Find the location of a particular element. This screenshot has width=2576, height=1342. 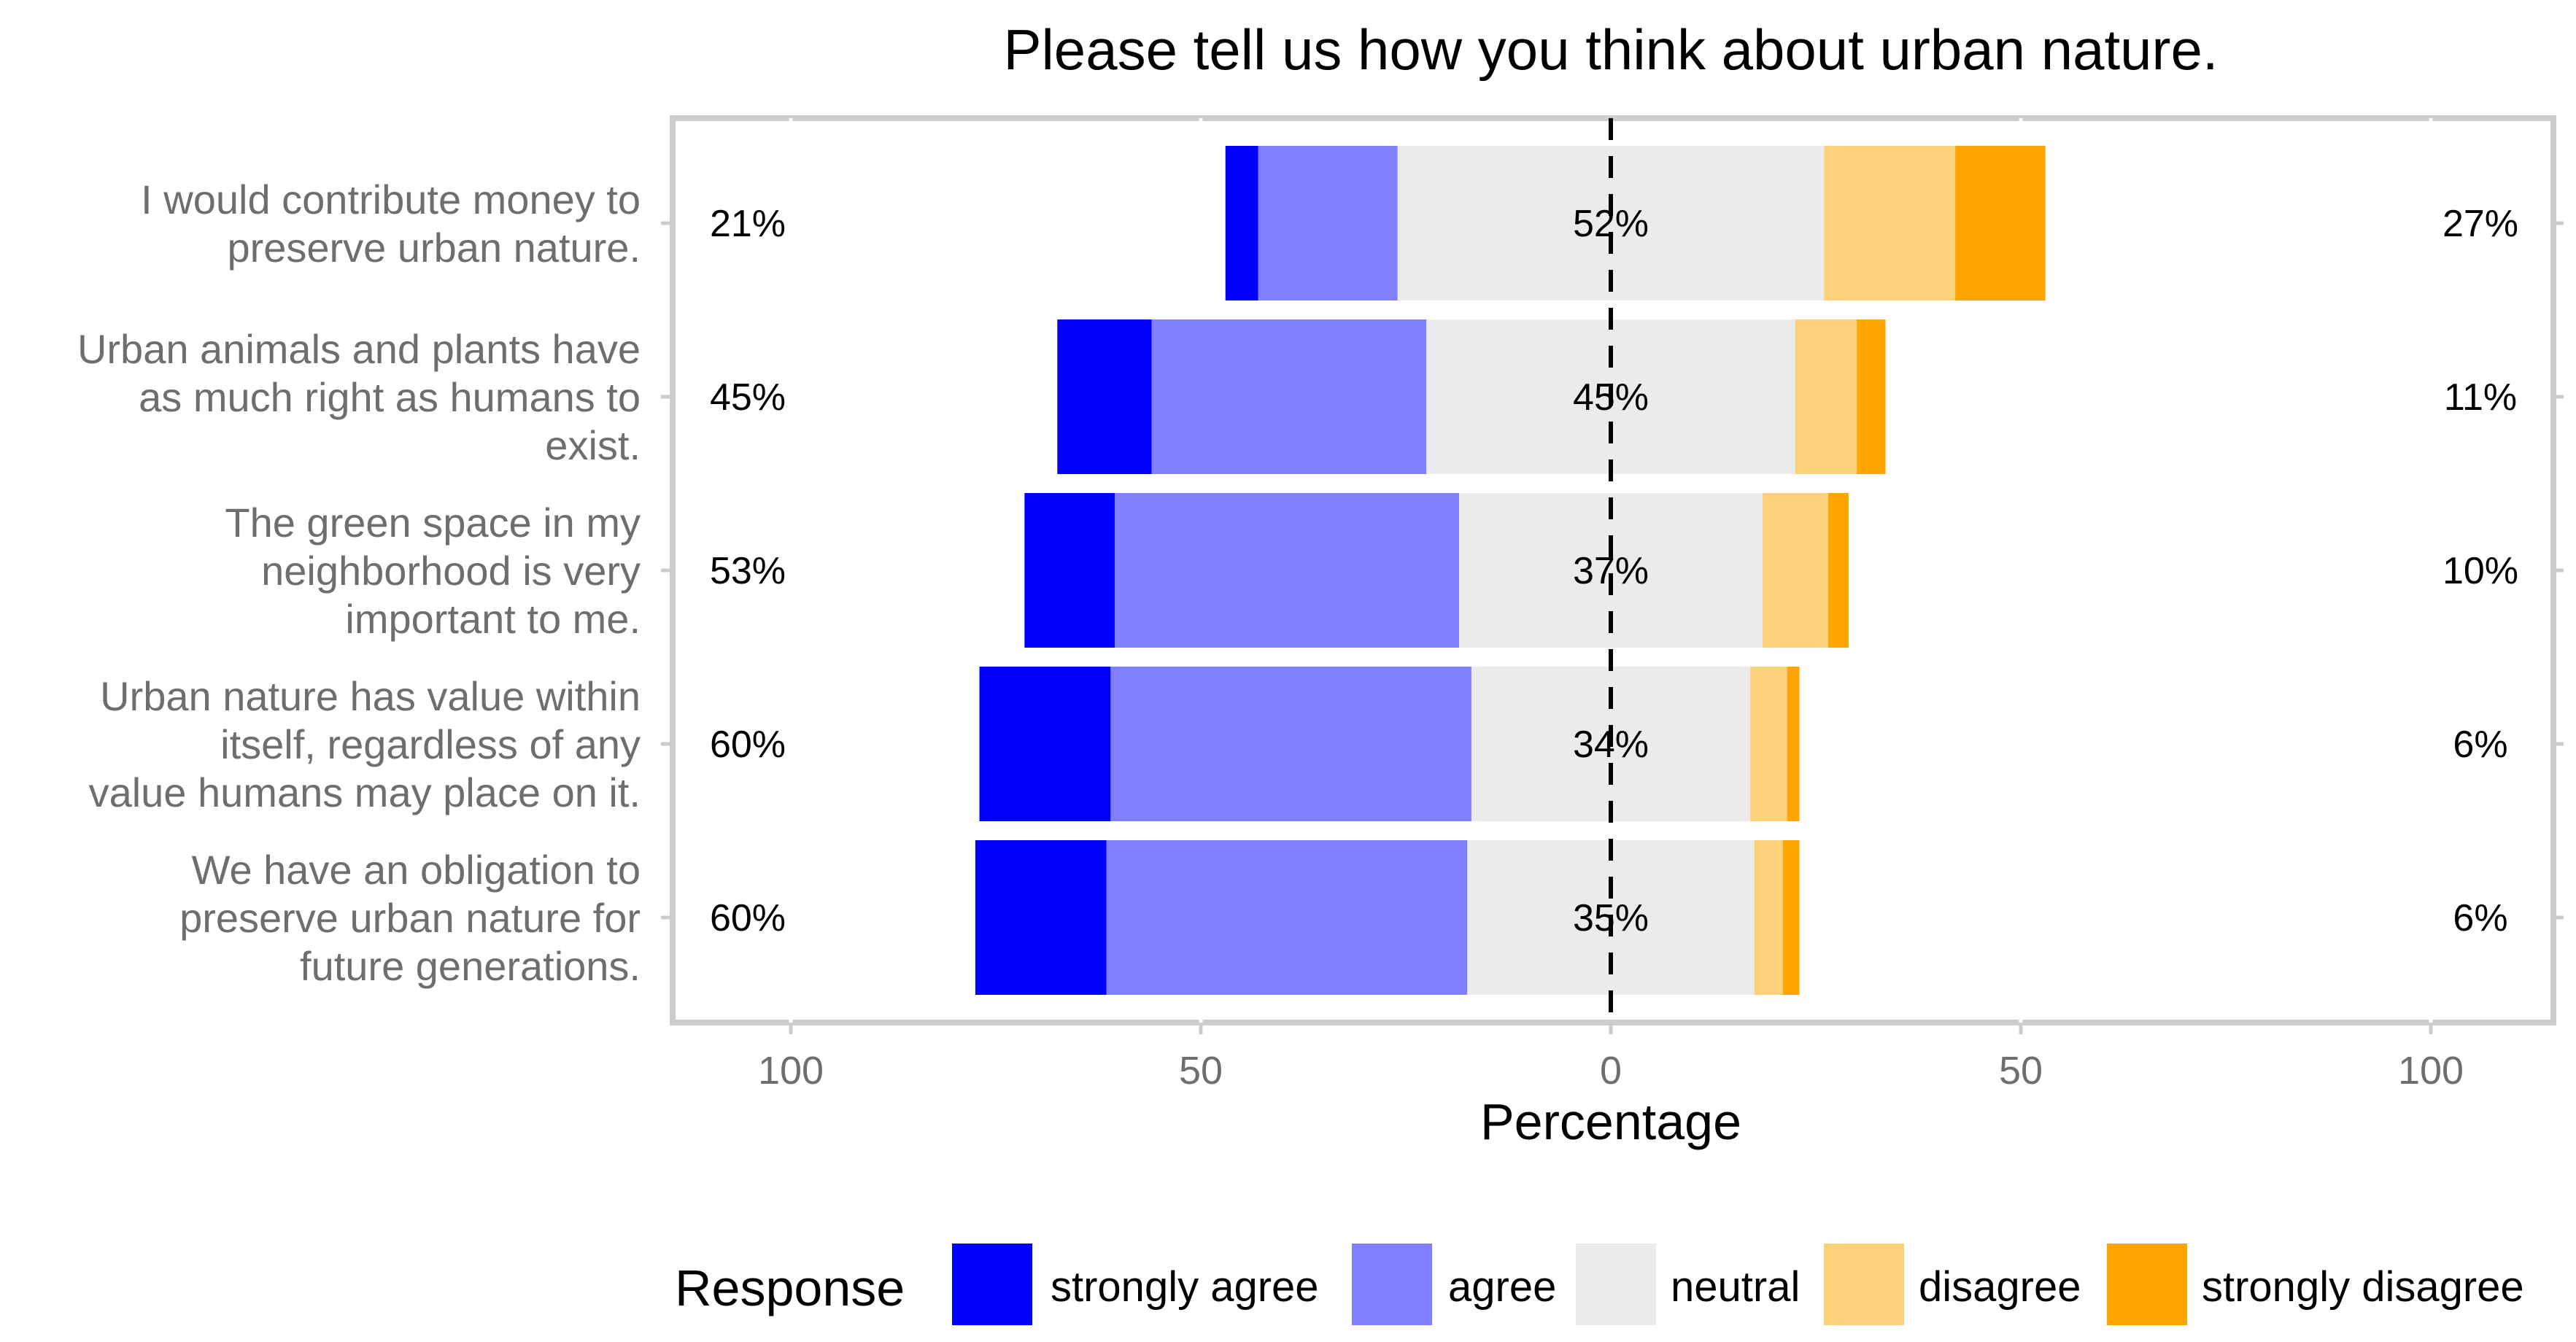

left-percent-label: 45% is located at coordinates (748, 397).